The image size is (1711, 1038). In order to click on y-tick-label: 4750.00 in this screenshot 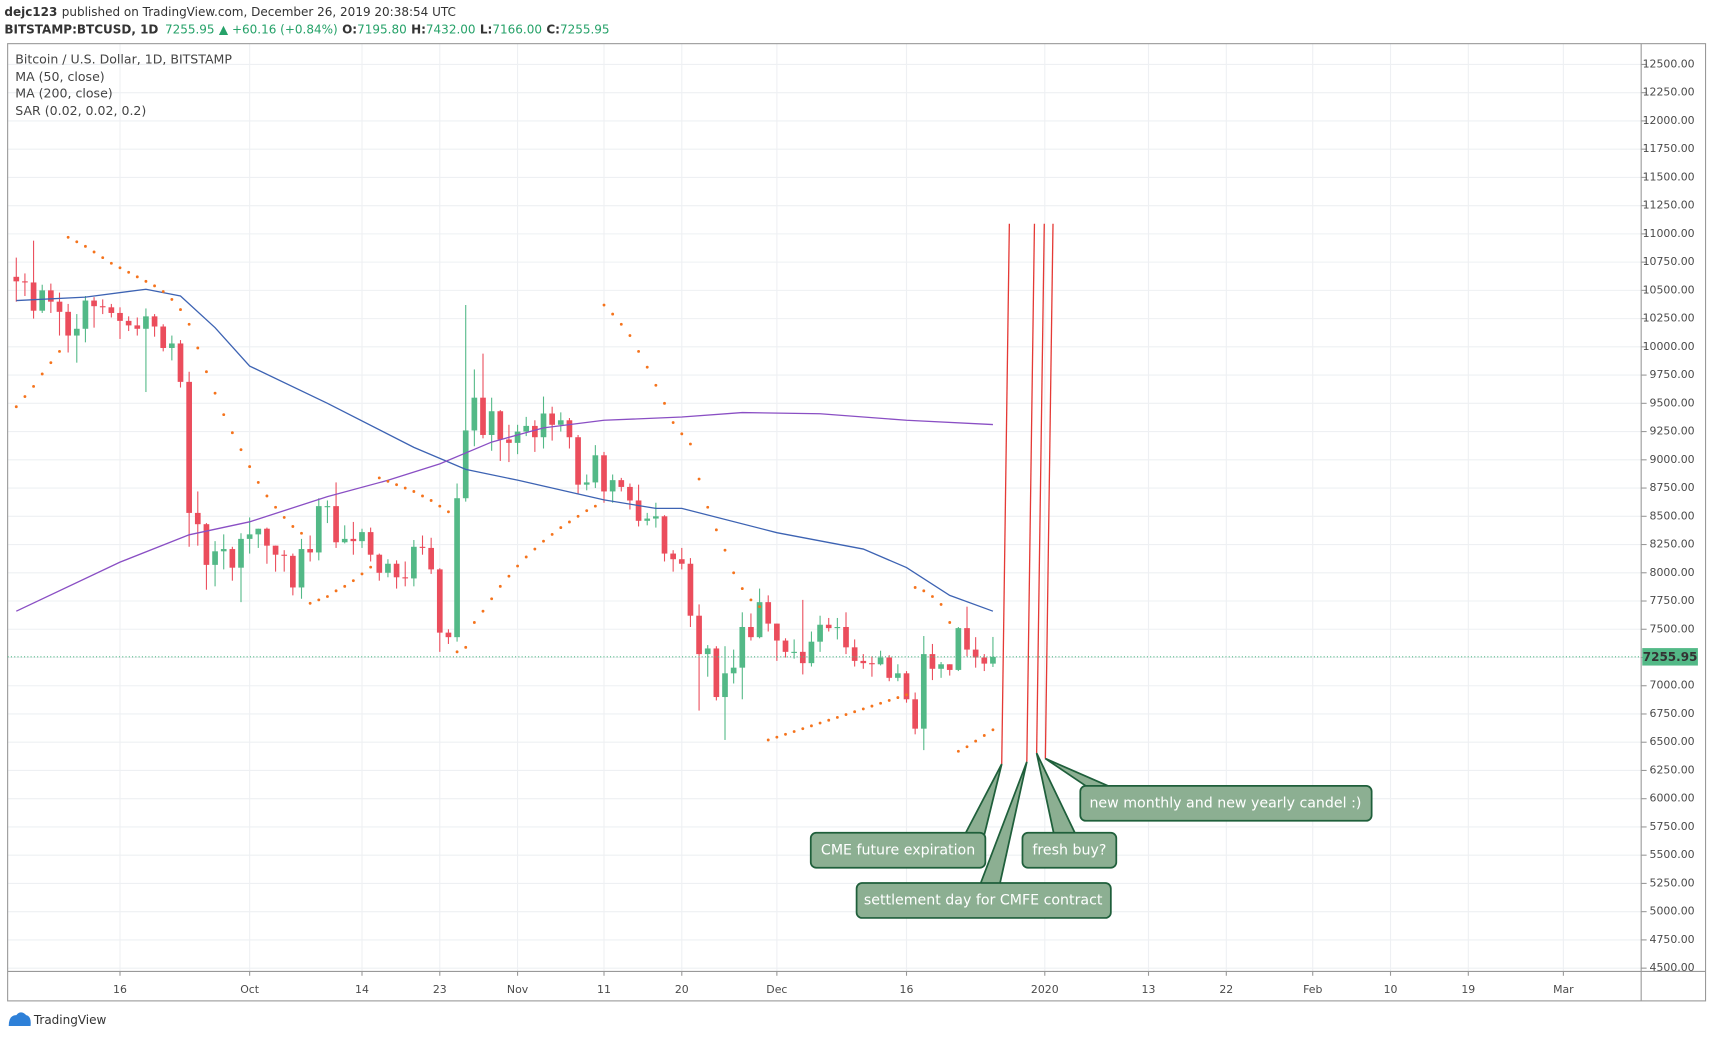, I will do `click(1672, 939)`.